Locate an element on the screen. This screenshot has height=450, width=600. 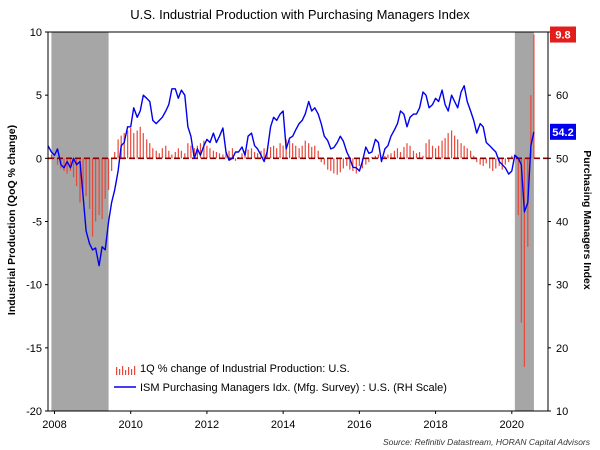
left-tick-label: -5 is located at coordinates (37, 223).